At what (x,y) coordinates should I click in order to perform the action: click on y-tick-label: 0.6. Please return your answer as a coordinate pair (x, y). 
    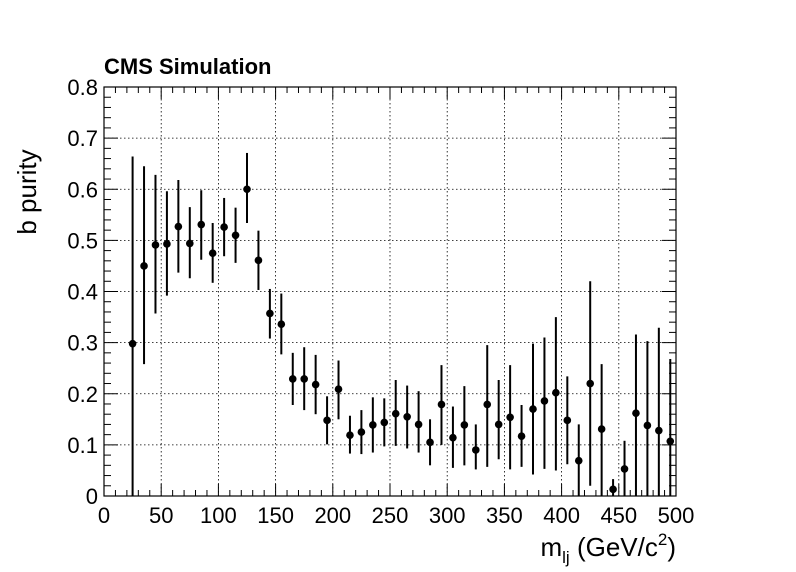
    Looking at the image, I should click on (82, 189).